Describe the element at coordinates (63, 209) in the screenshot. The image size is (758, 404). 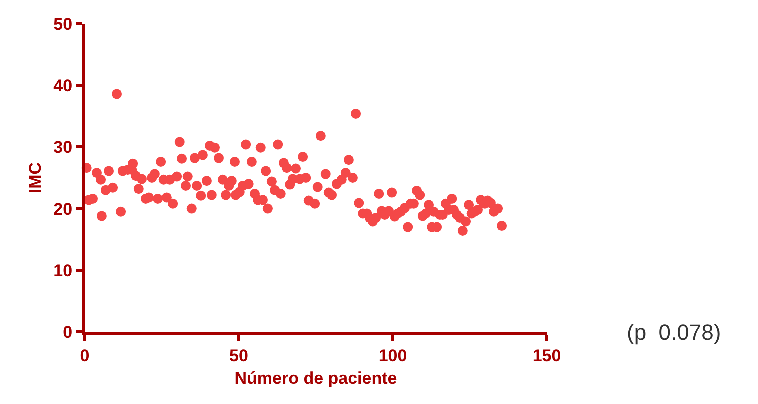
I see `y-tick-label: 20` at that location.